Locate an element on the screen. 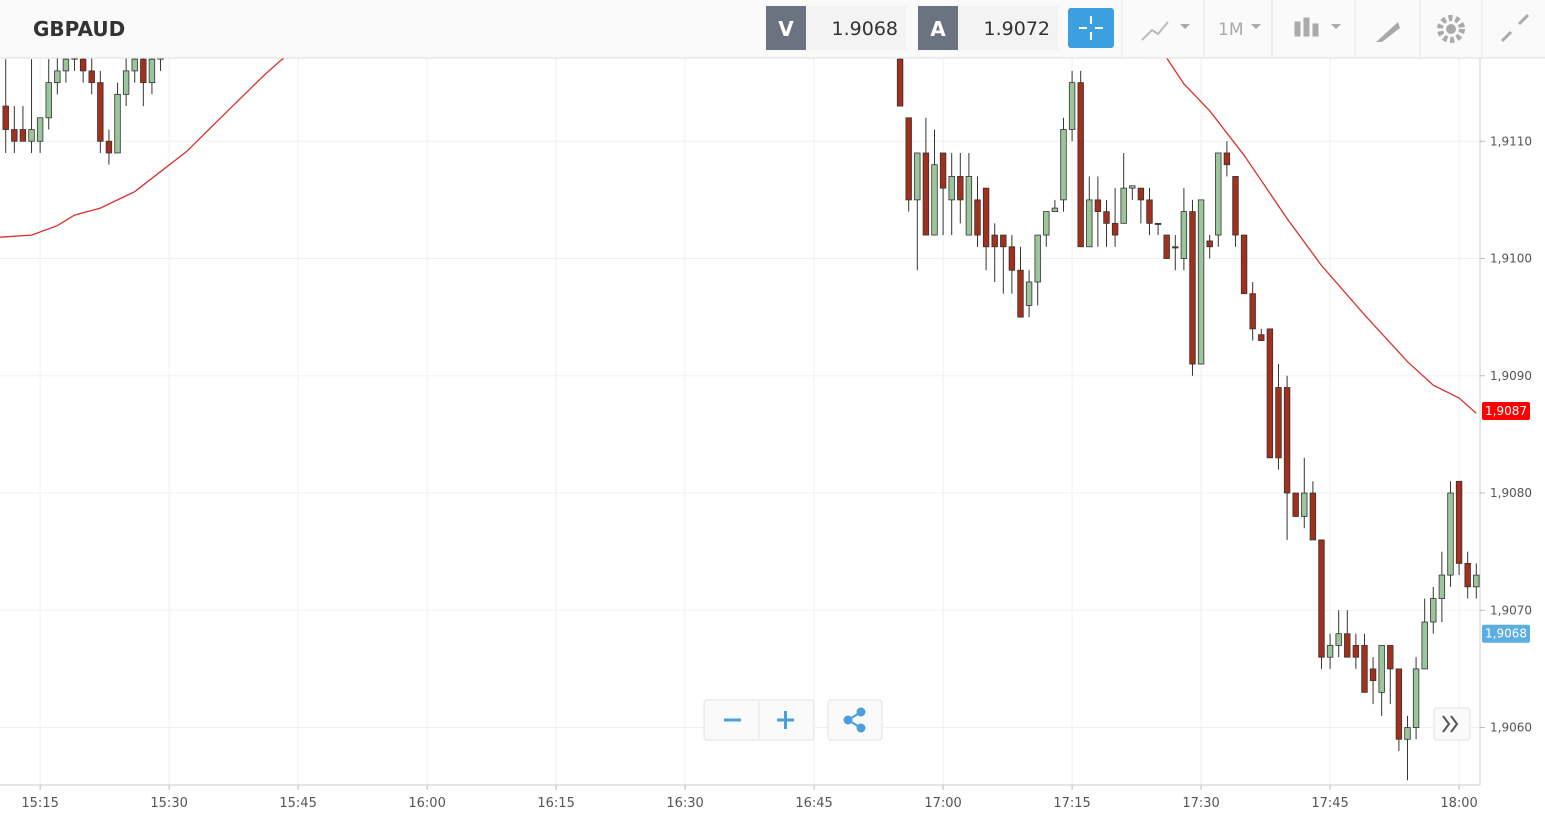  symbol: GBPAUD is located at coordinates (79, 29).